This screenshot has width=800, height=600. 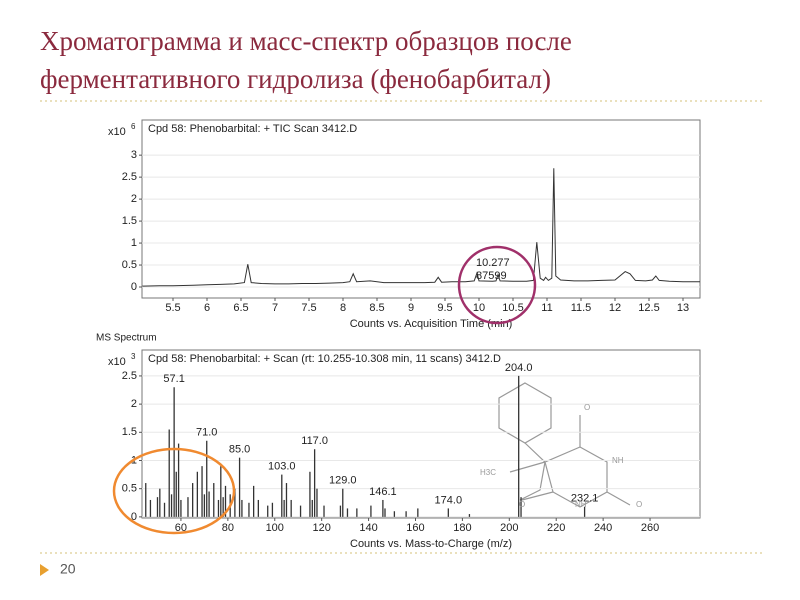 I want to click on annotation: 87599, so click(x=491, y=276).